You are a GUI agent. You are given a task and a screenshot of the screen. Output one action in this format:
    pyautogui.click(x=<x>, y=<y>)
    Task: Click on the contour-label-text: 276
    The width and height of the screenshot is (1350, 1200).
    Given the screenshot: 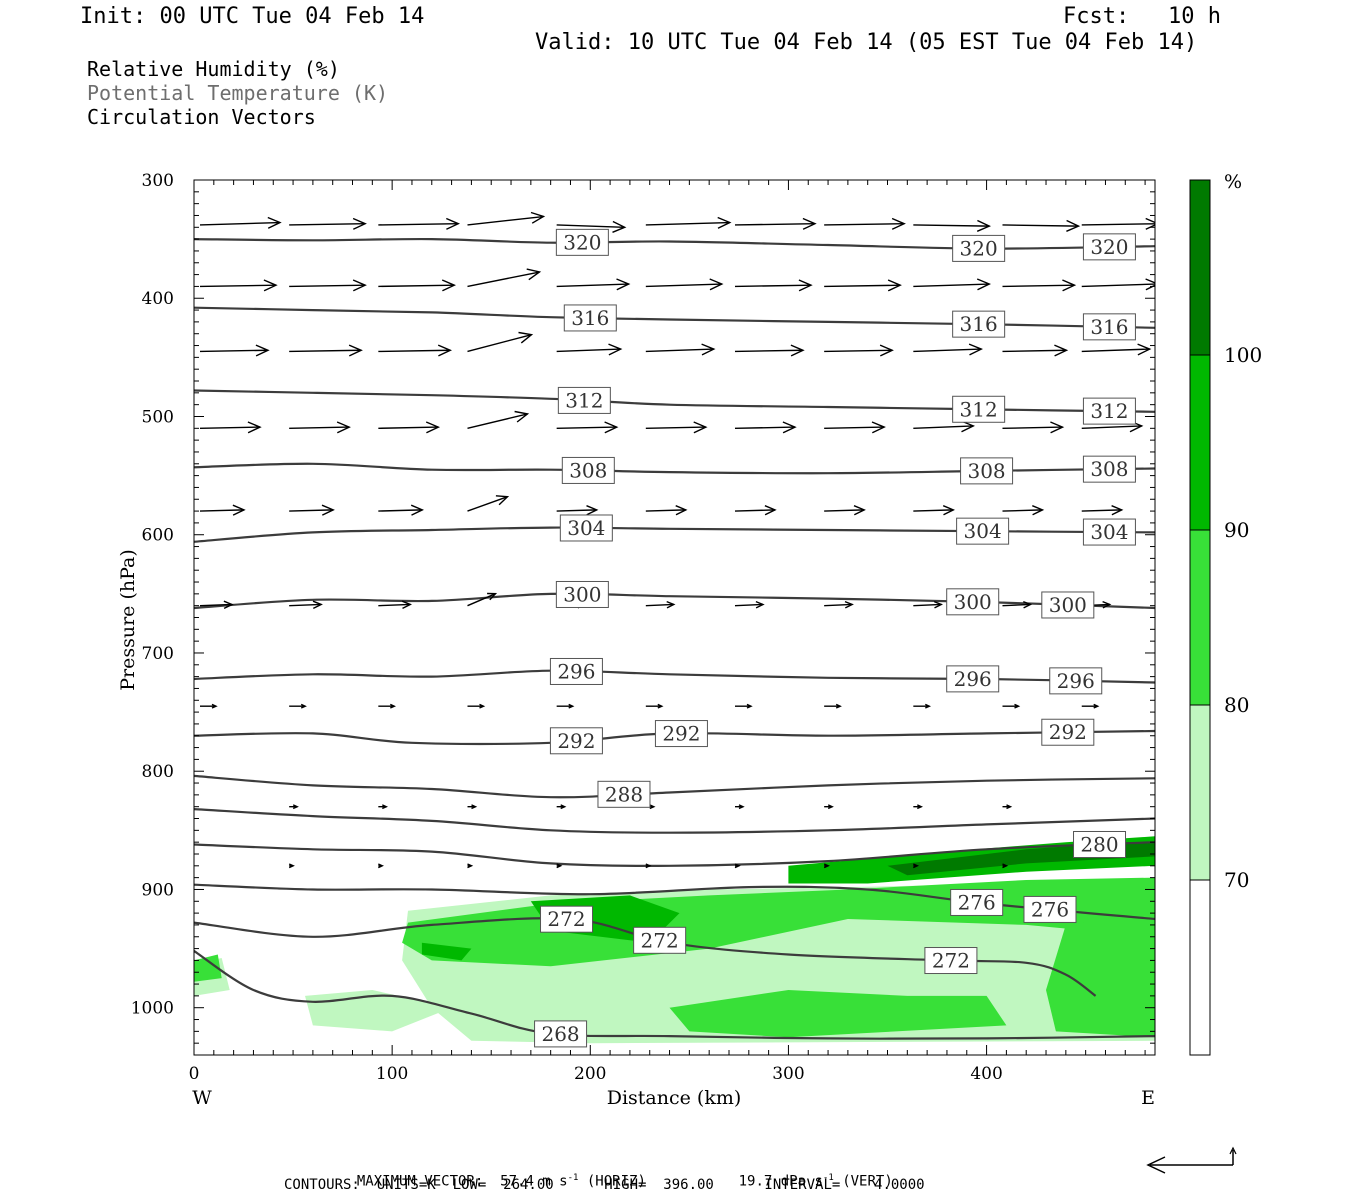 What is the action you would take?
    pyautogui.click(x=1050, y=909)
    